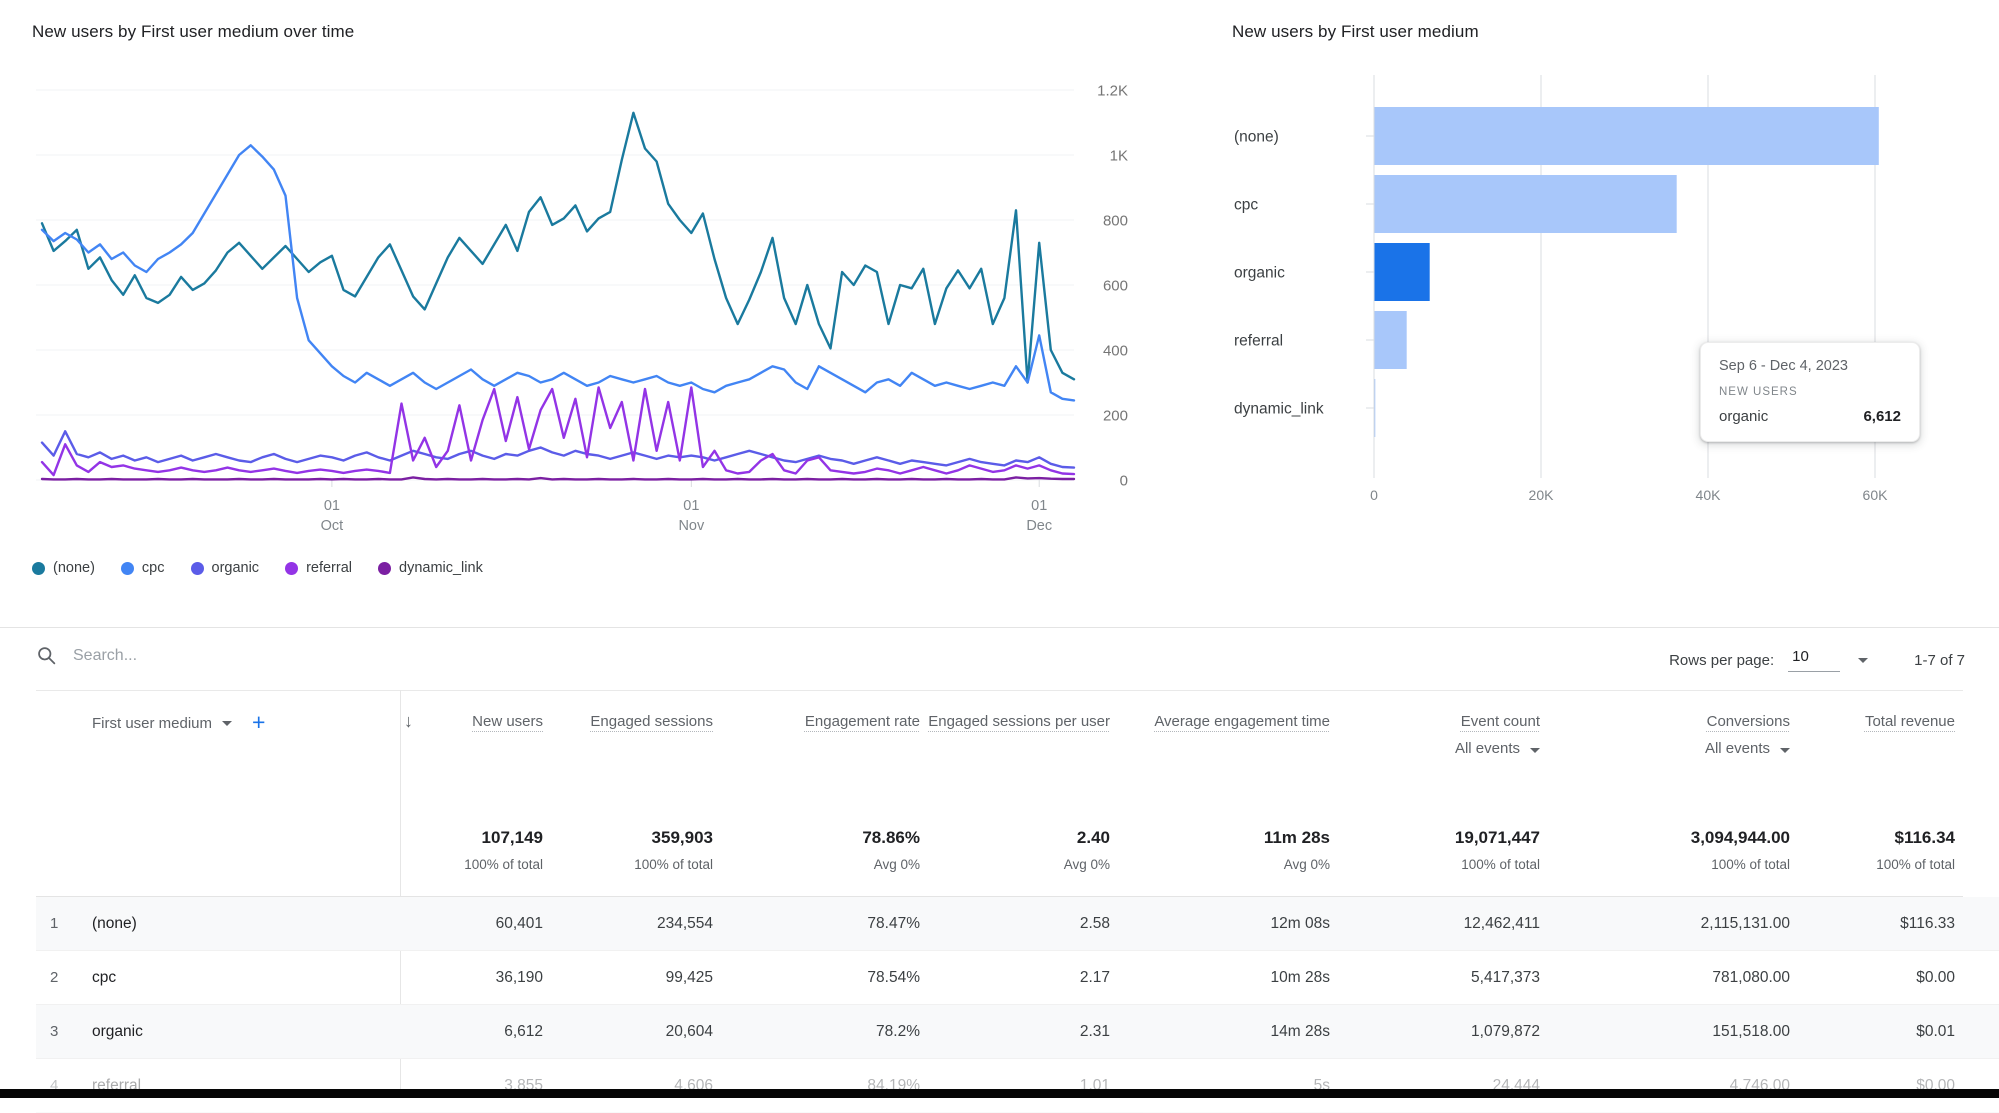  I want to click on totals-value: 11m 28s, so click(1296, 837).